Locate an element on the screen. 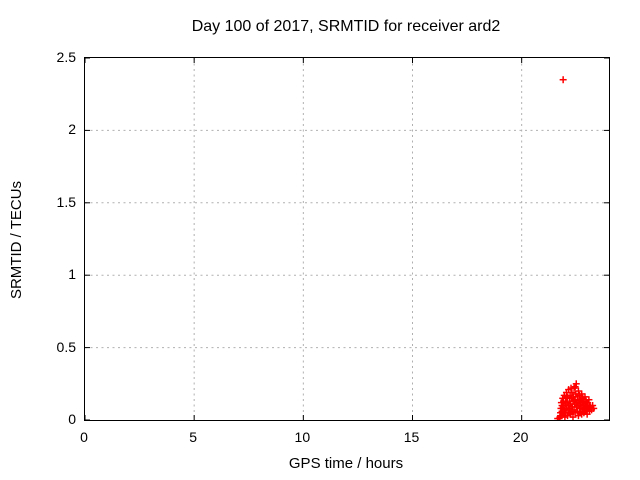 The width and height of the screenshot is (640, 480). x-tick-label: 0 is located at coordinates (84, 437).